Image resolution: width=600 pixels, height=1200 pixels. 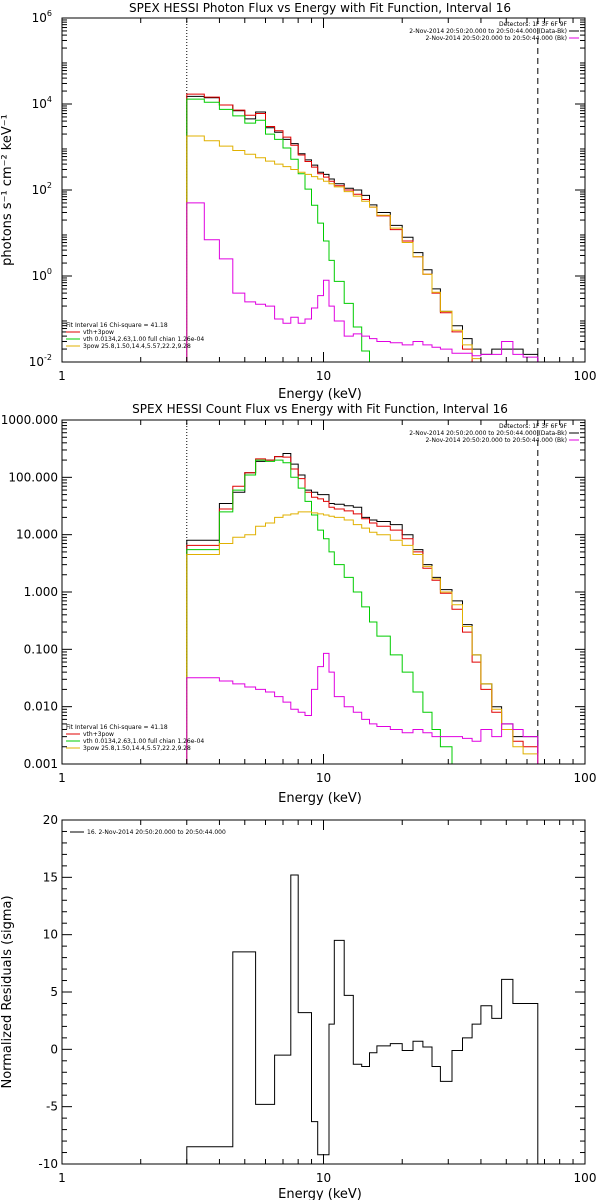 I want to click on y-tick-label: 15, so click(x=50, y=877).